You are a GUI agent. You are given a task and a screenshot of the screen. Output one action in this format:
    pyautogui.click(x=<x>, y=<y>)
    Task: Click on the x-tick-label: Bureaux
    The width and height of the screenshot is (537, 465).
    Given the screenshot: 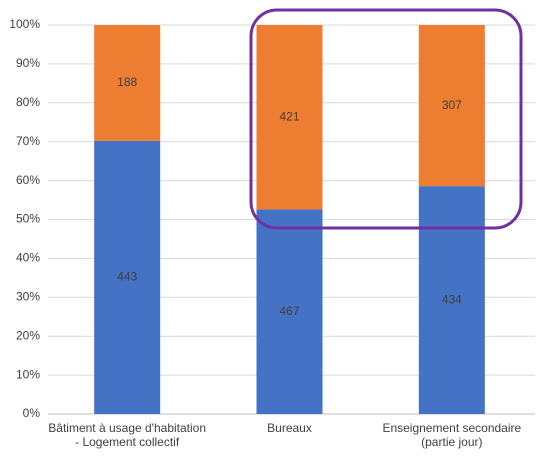 What is the action you would take?
    pyautogui.click(x=289, y=428)
    